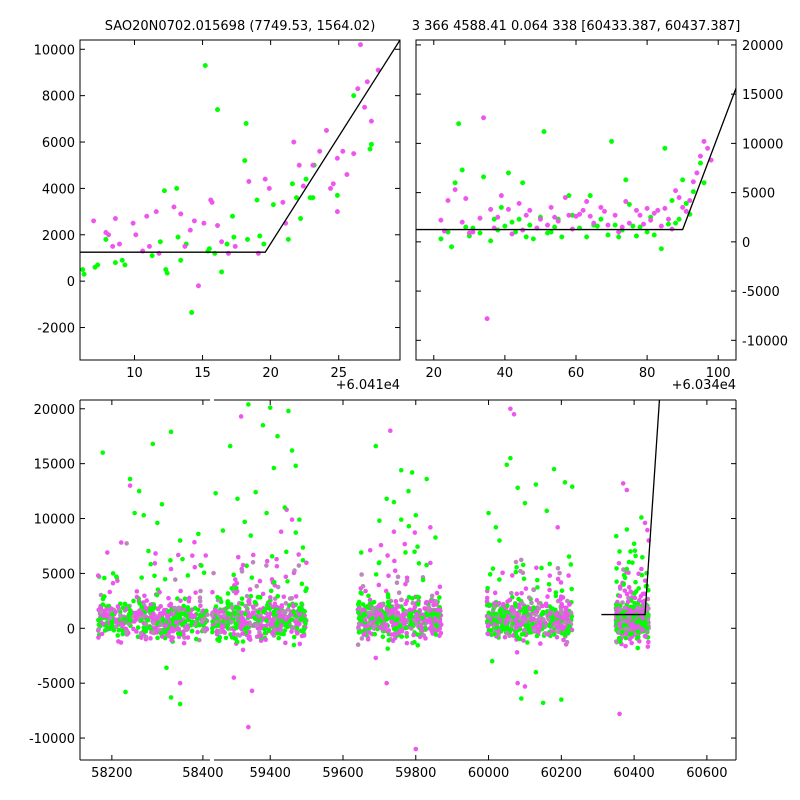  What do you see at coordinates (576, 159) in the screenshot?
I see `model-line` at bounding box center [576, 159].